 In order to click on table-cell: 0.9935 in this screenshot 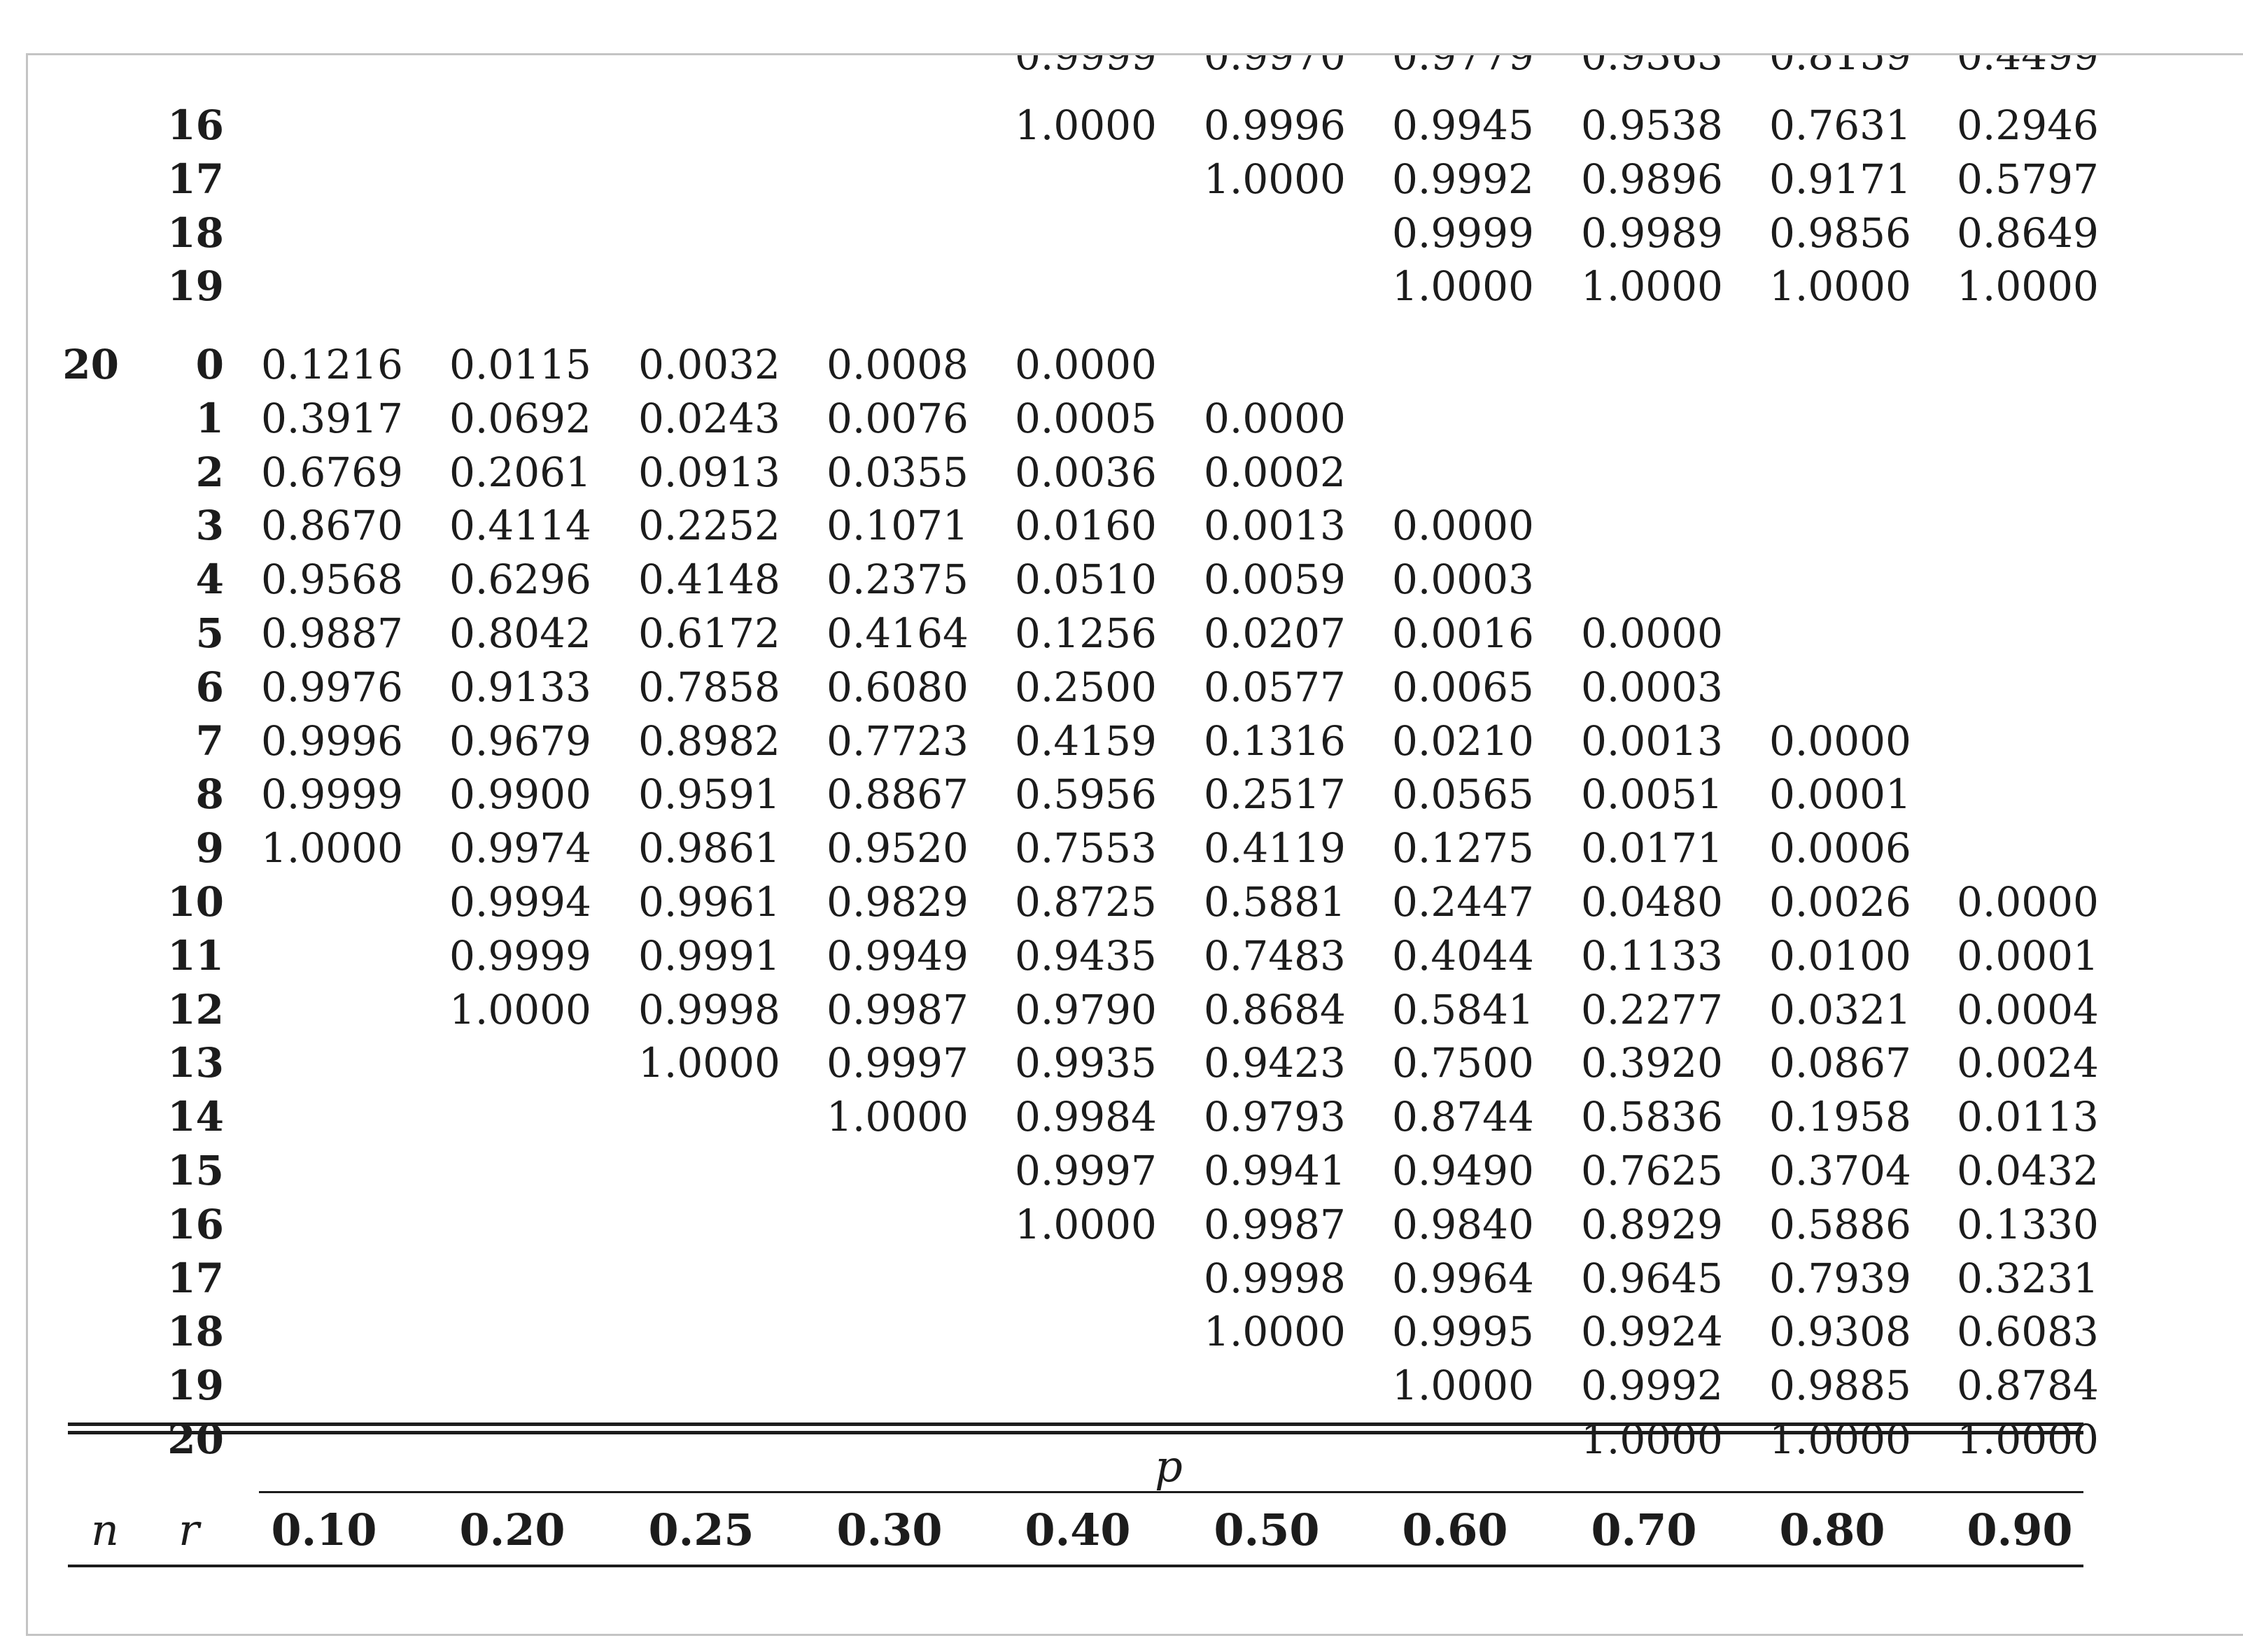, I will do `click(1086, 1063)`.